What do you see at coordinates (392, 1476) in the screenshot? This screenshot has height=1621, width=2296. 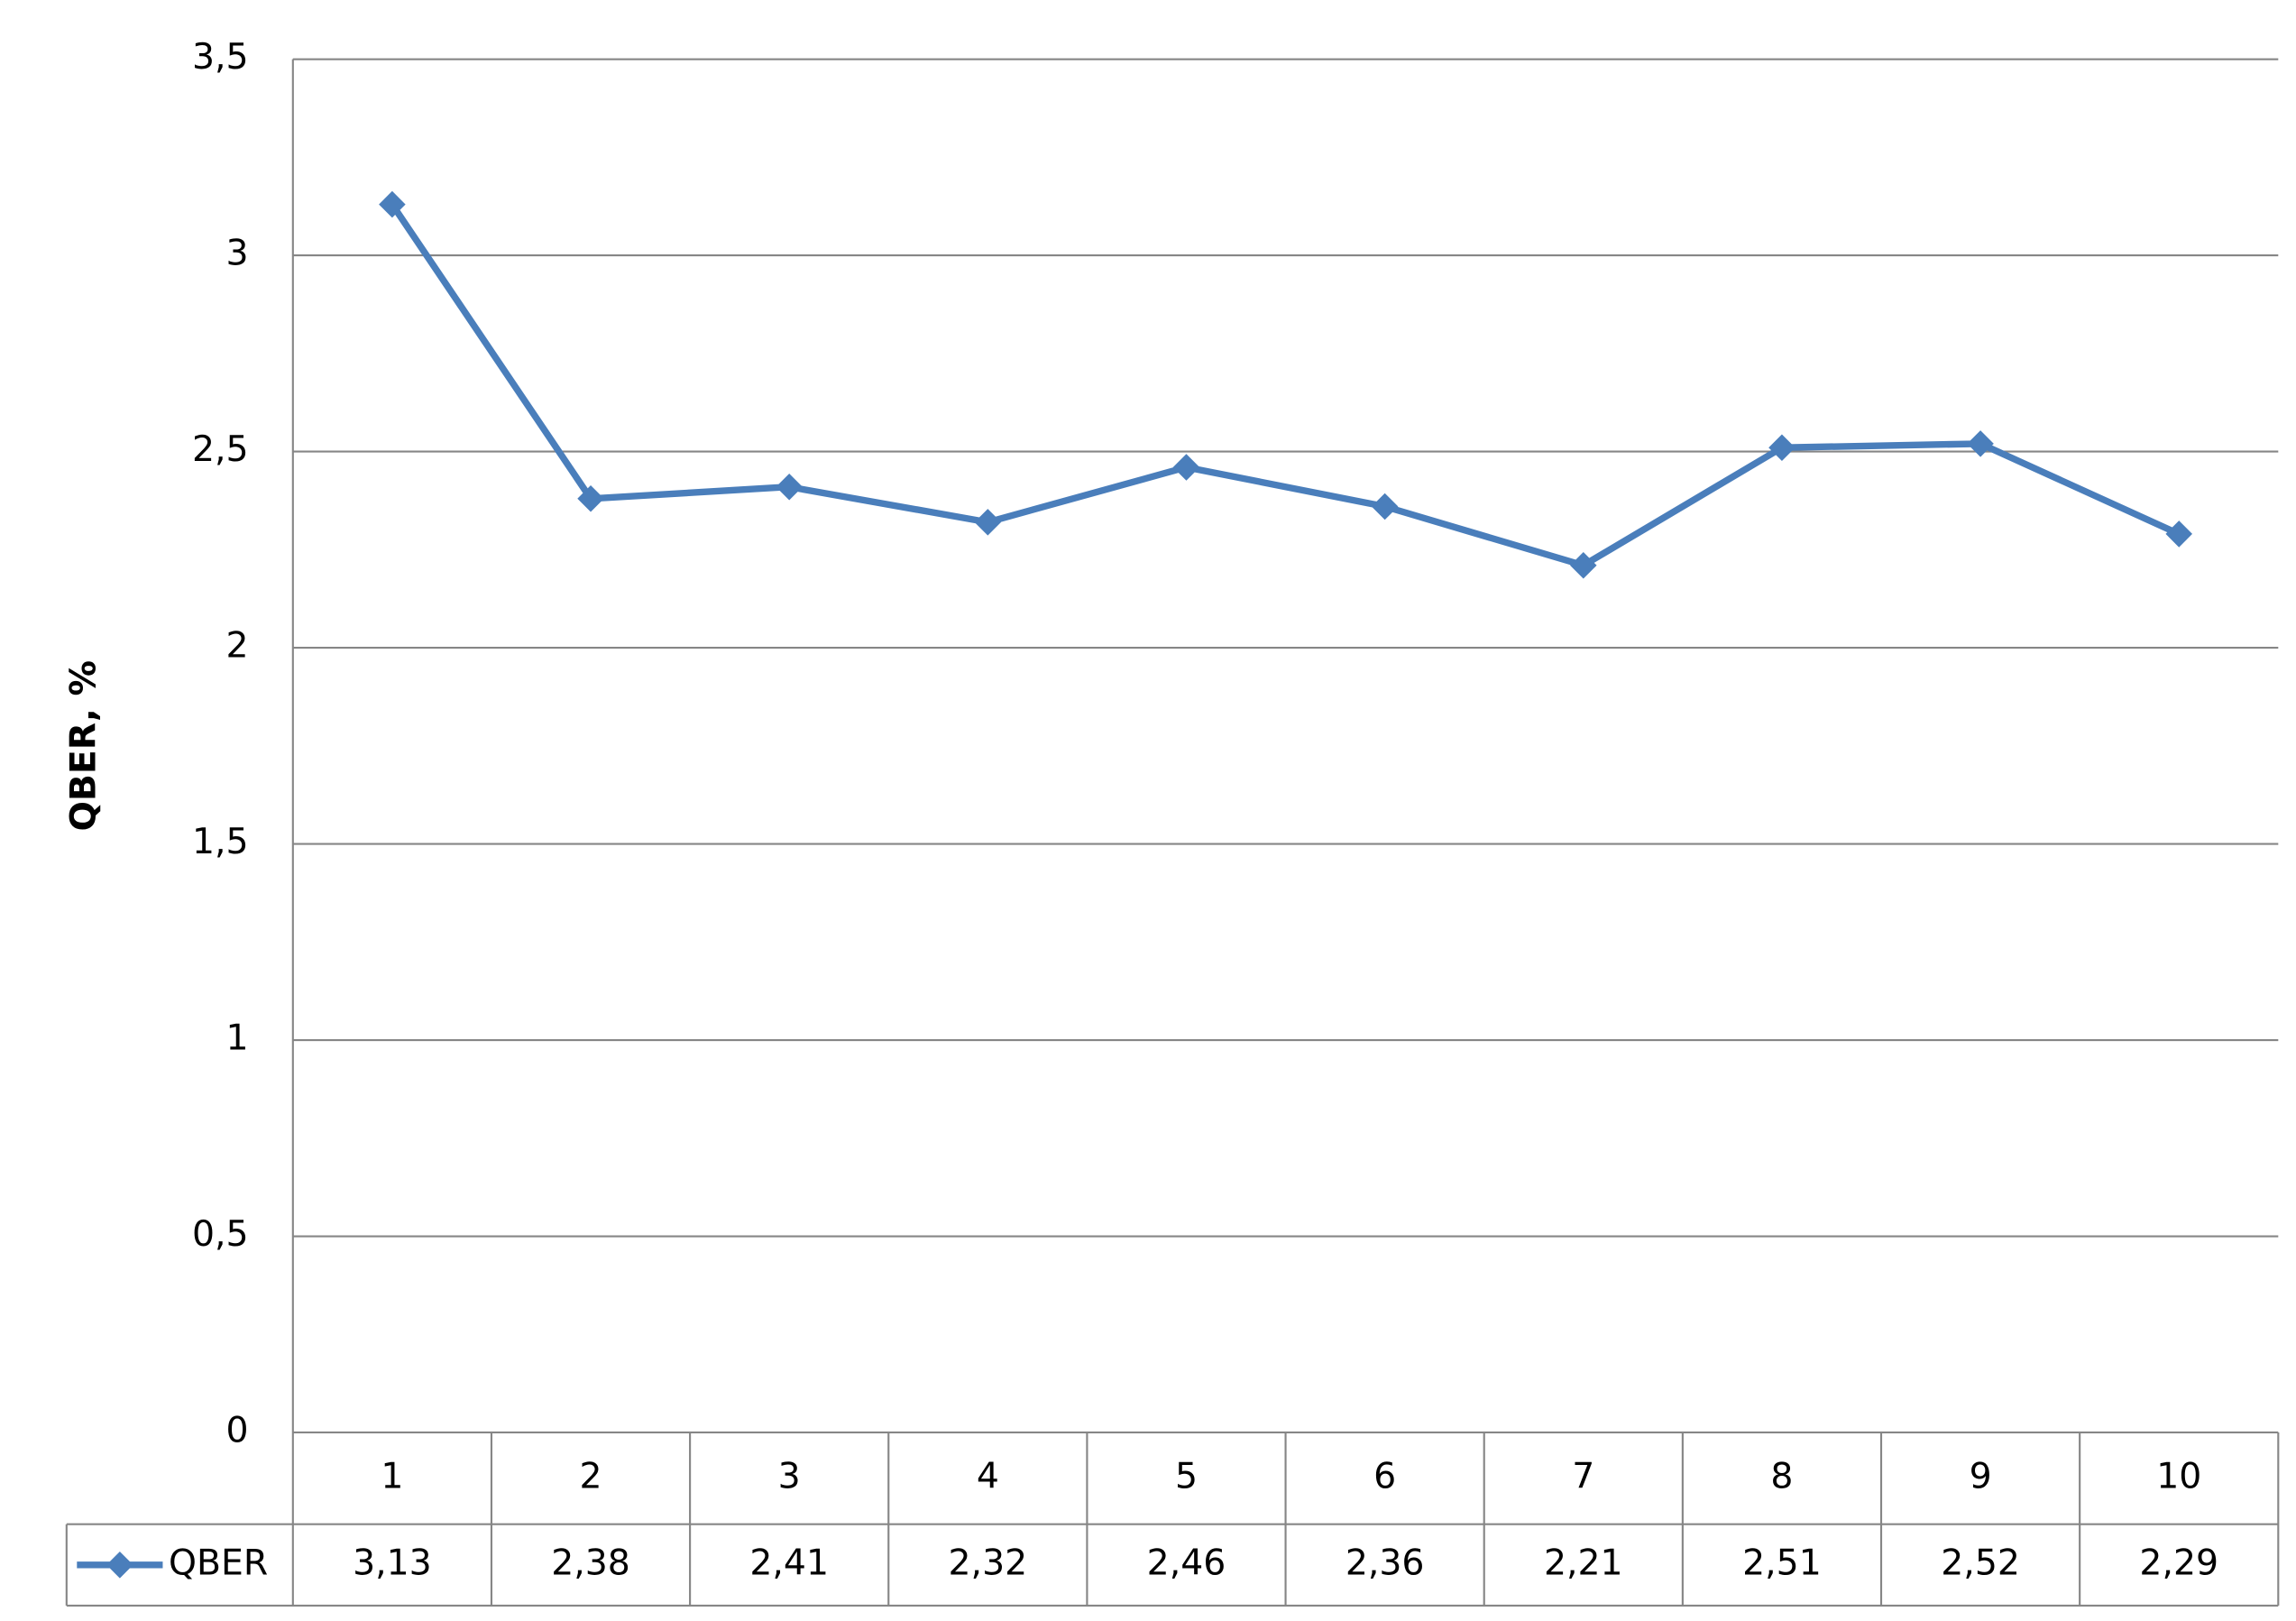 I see `x-tick-label: 1` at bounding box center [392, 1476].